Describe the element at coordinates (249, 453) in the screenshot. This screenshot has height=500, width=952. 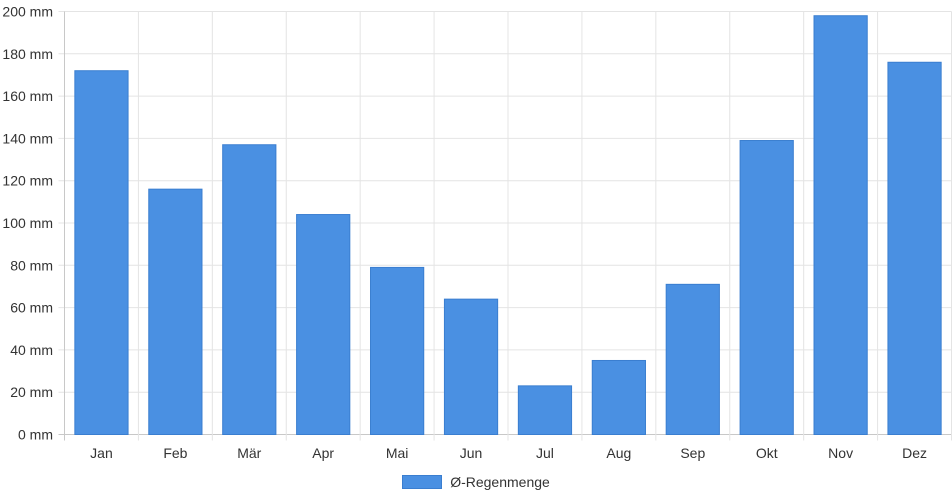
I see `x-tick-label: Mär` at that location.